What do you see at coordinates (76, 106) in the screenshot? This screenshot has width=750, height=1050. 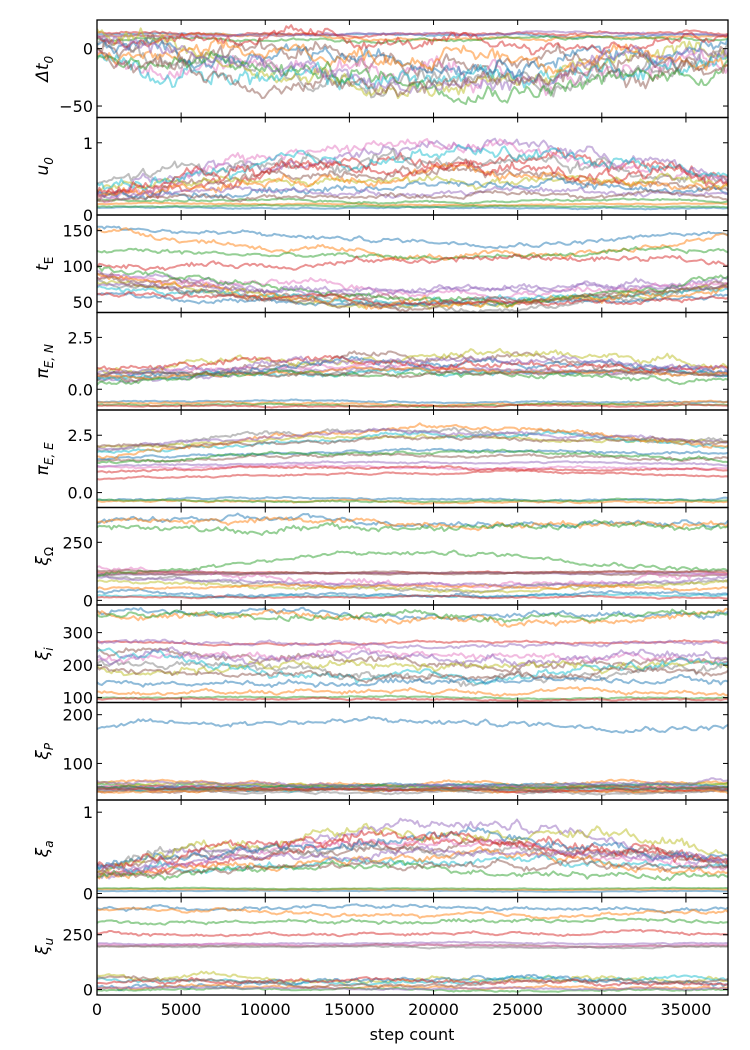 I see `y-tick-label: −50` at bounding box center [76, 106].